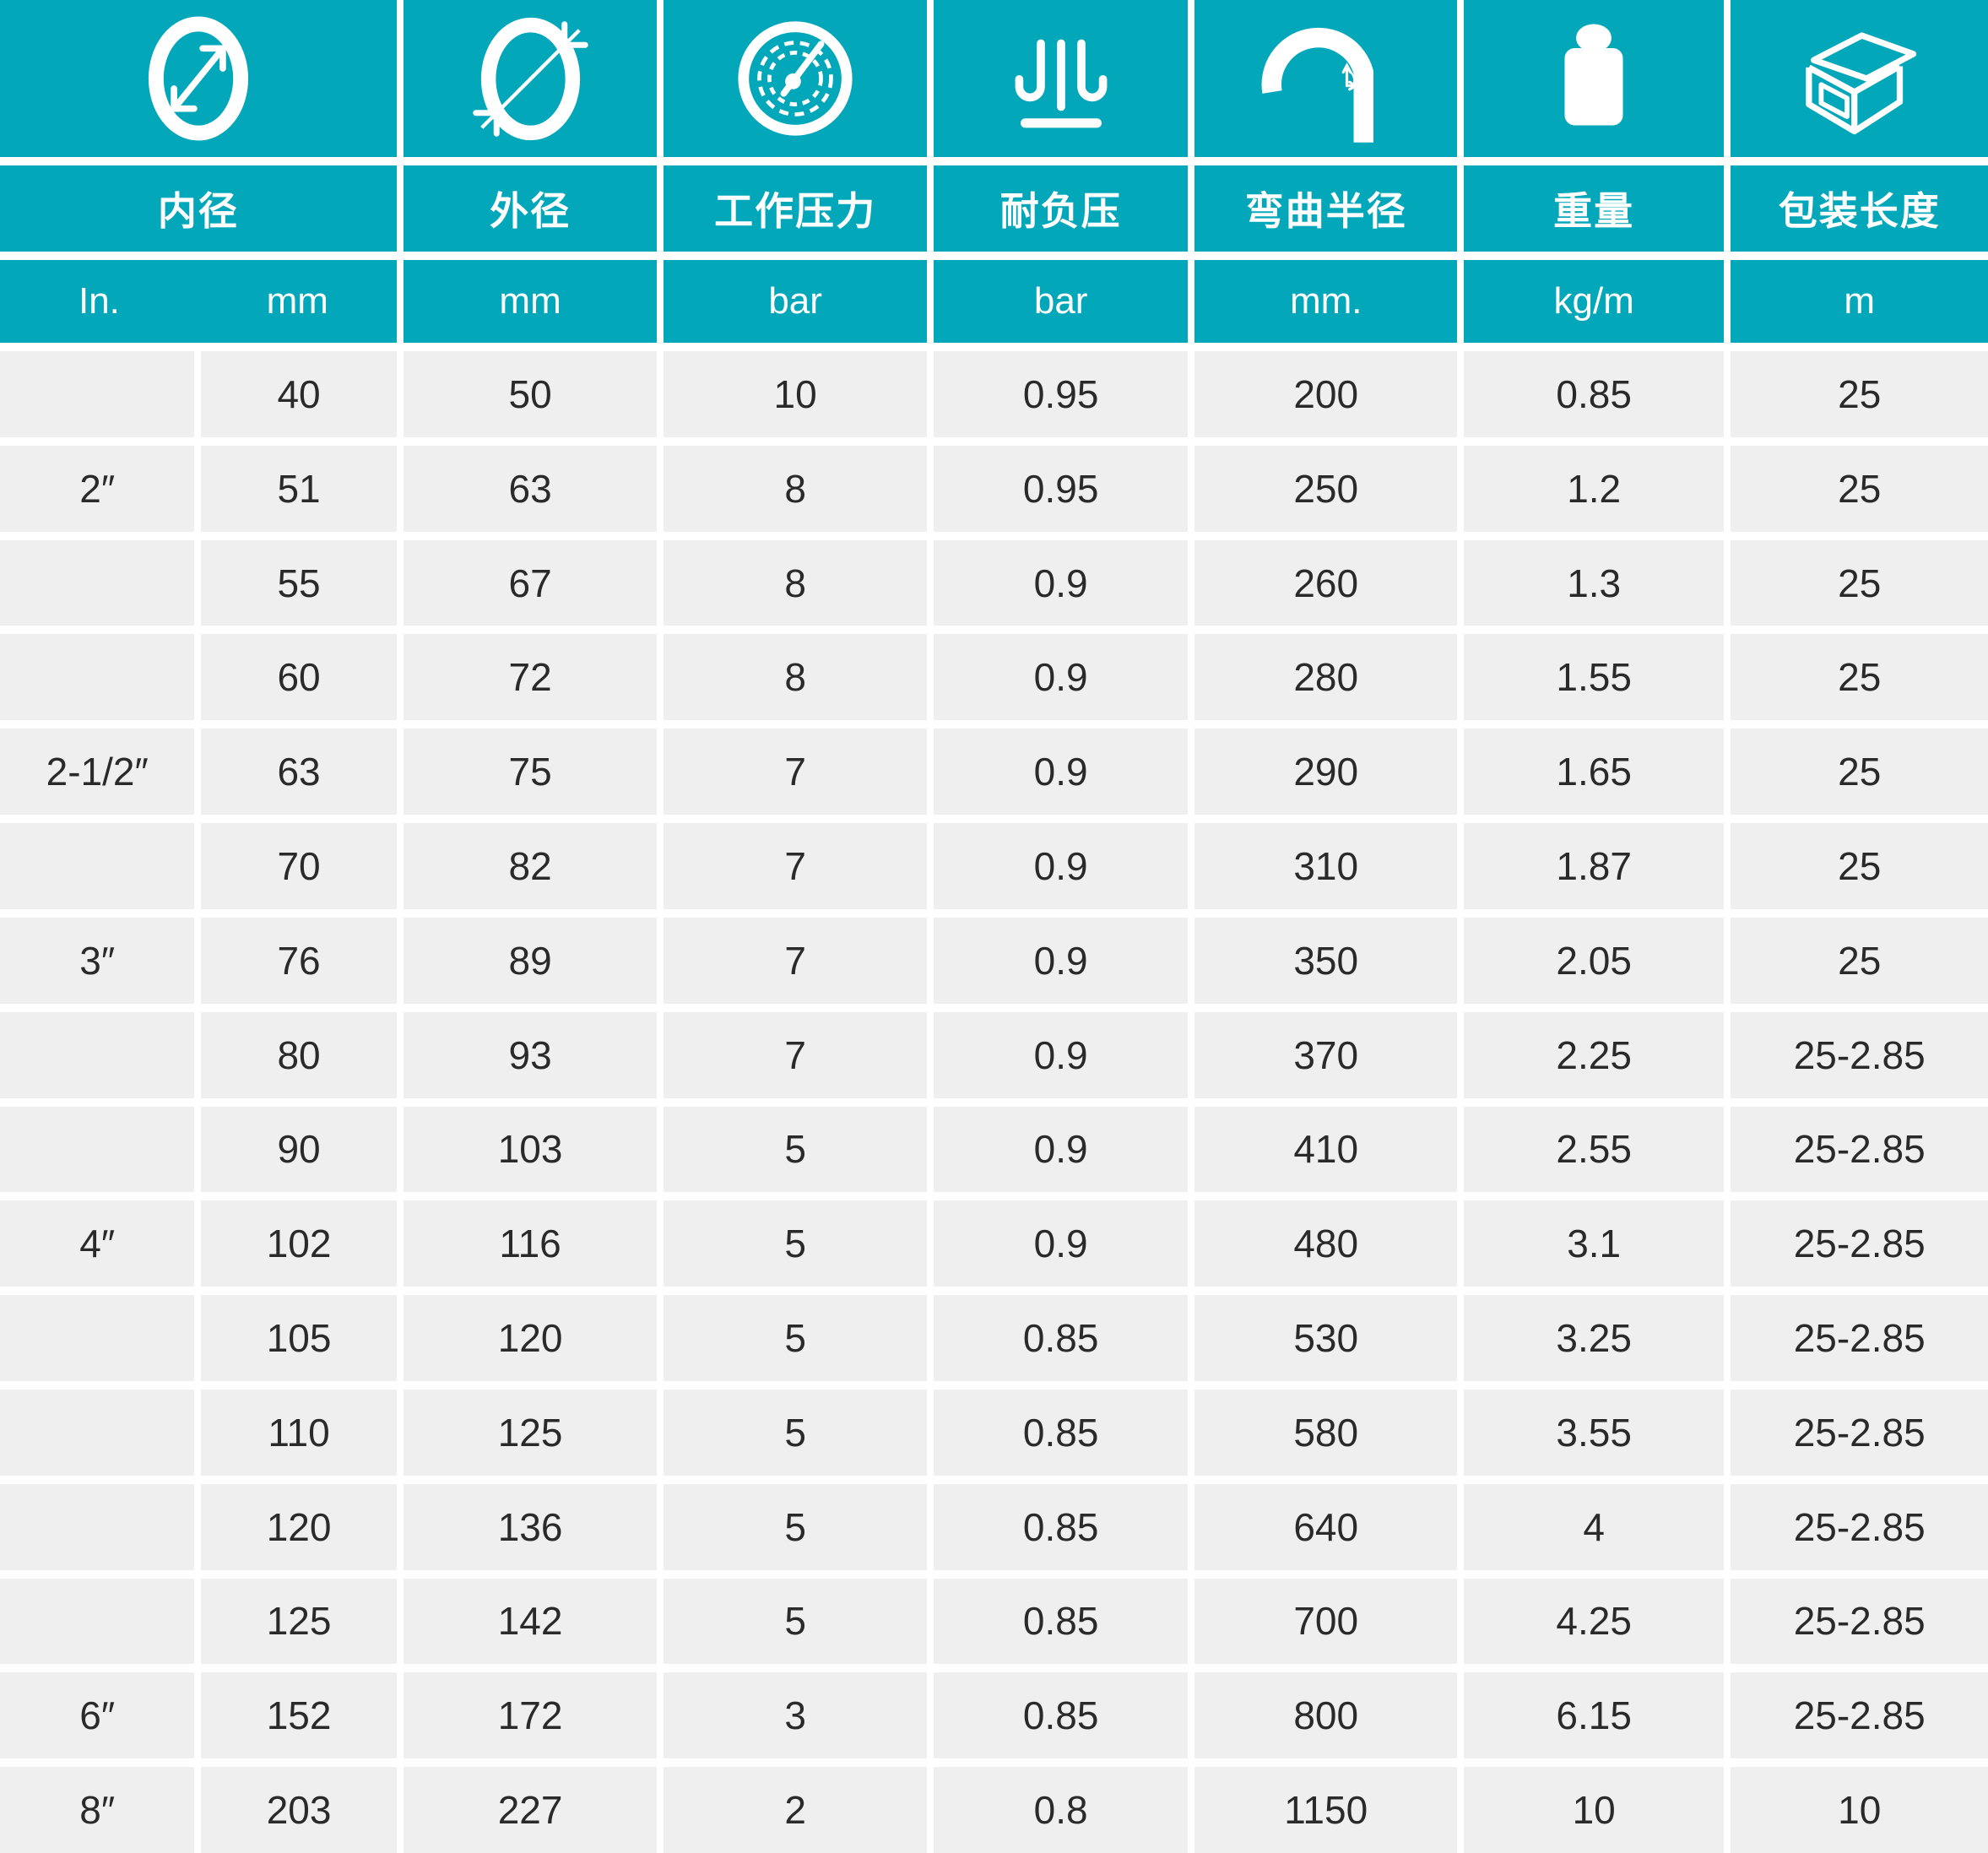 The height and width of the screenshot is (1853, 1988). Describe the element at coordinates (1325, 394) in the screenshot. I see `table-cell: 200` at that location.